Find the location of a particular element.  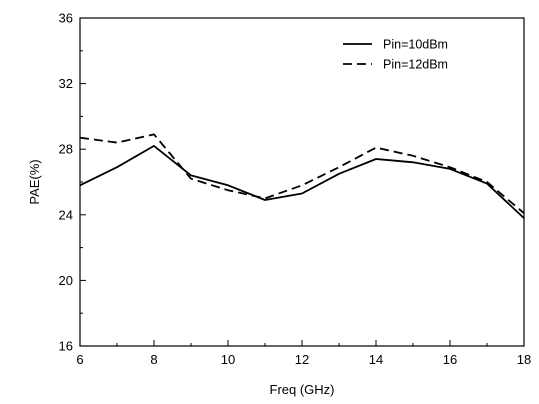

legend: Pin=10dBm Pin=12dBm is located at coordinates (395, 55).